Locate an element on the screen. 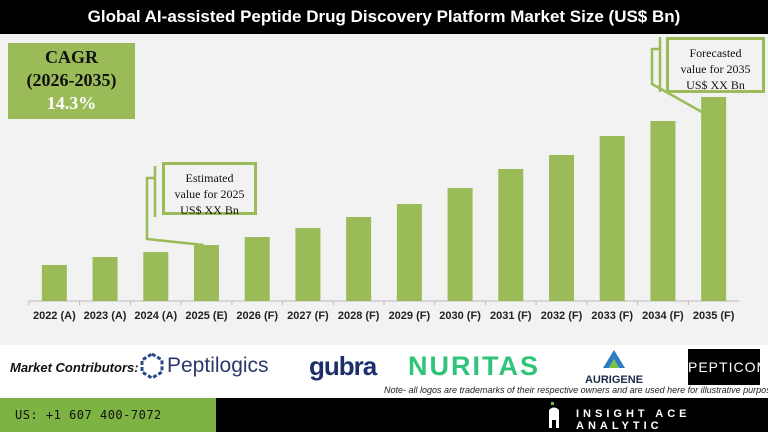 This screenshot has width=768, height=432. footer-bar is located at coordinates (492, 415).